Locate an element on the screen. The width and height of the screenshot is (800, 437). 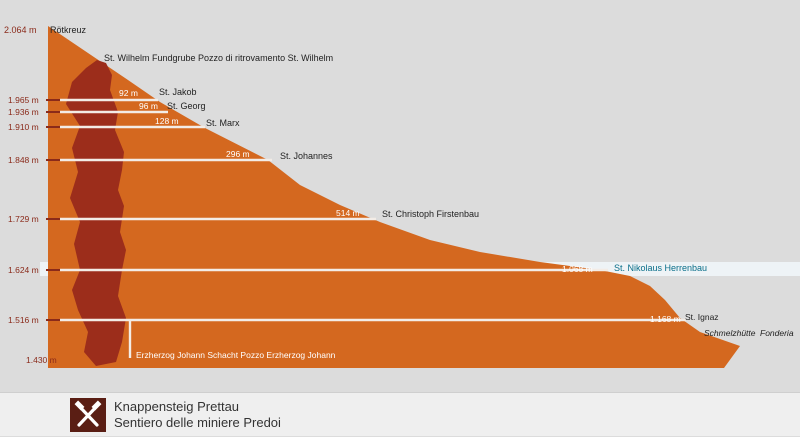
name-georg: St. Georg is located at coordinates (186, 106).